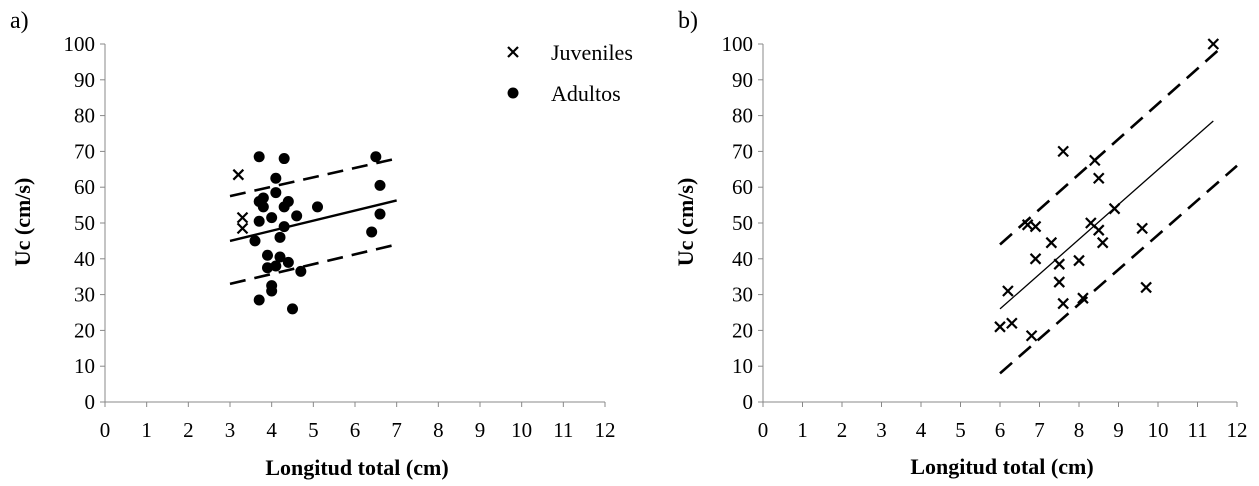  Describe the element at coordinates (19, 21) in the screenshot. I see `panel-label-a: a)` at that location.